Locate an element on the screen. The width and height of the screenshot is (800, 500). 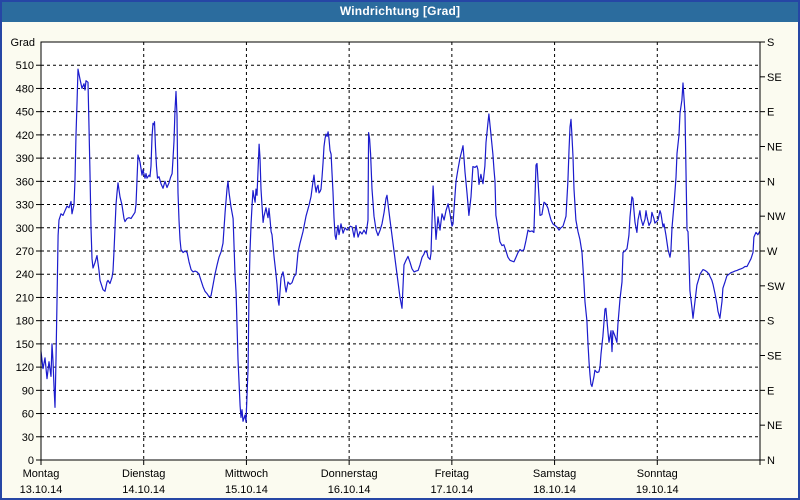
y-left-tick-label: 480 is located at coordinates (25, 89).